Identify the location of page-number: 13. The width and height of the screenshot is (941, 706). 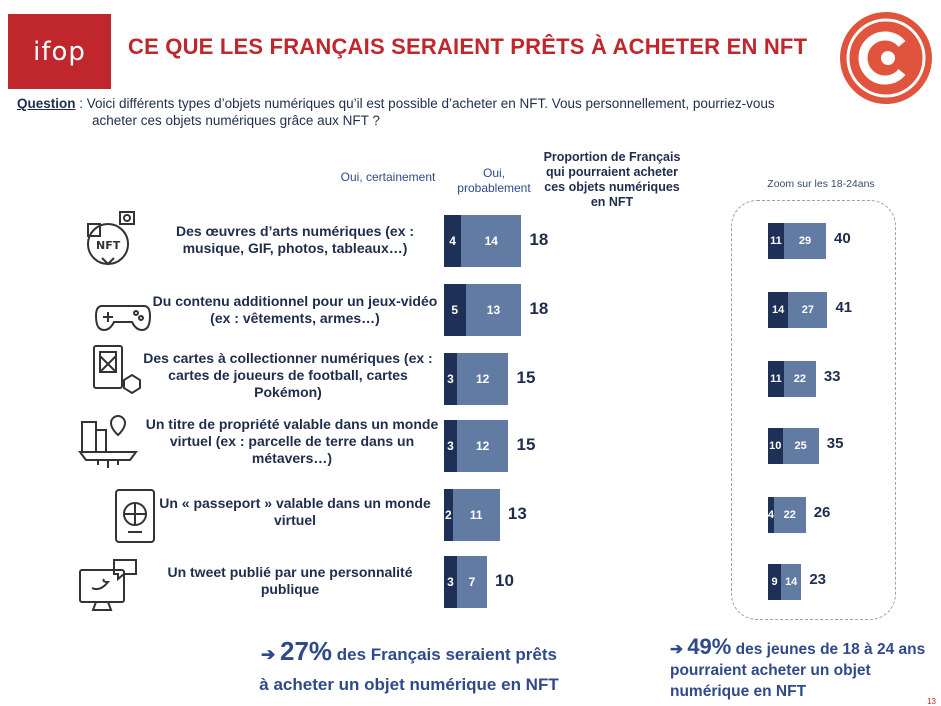
(931, 701).